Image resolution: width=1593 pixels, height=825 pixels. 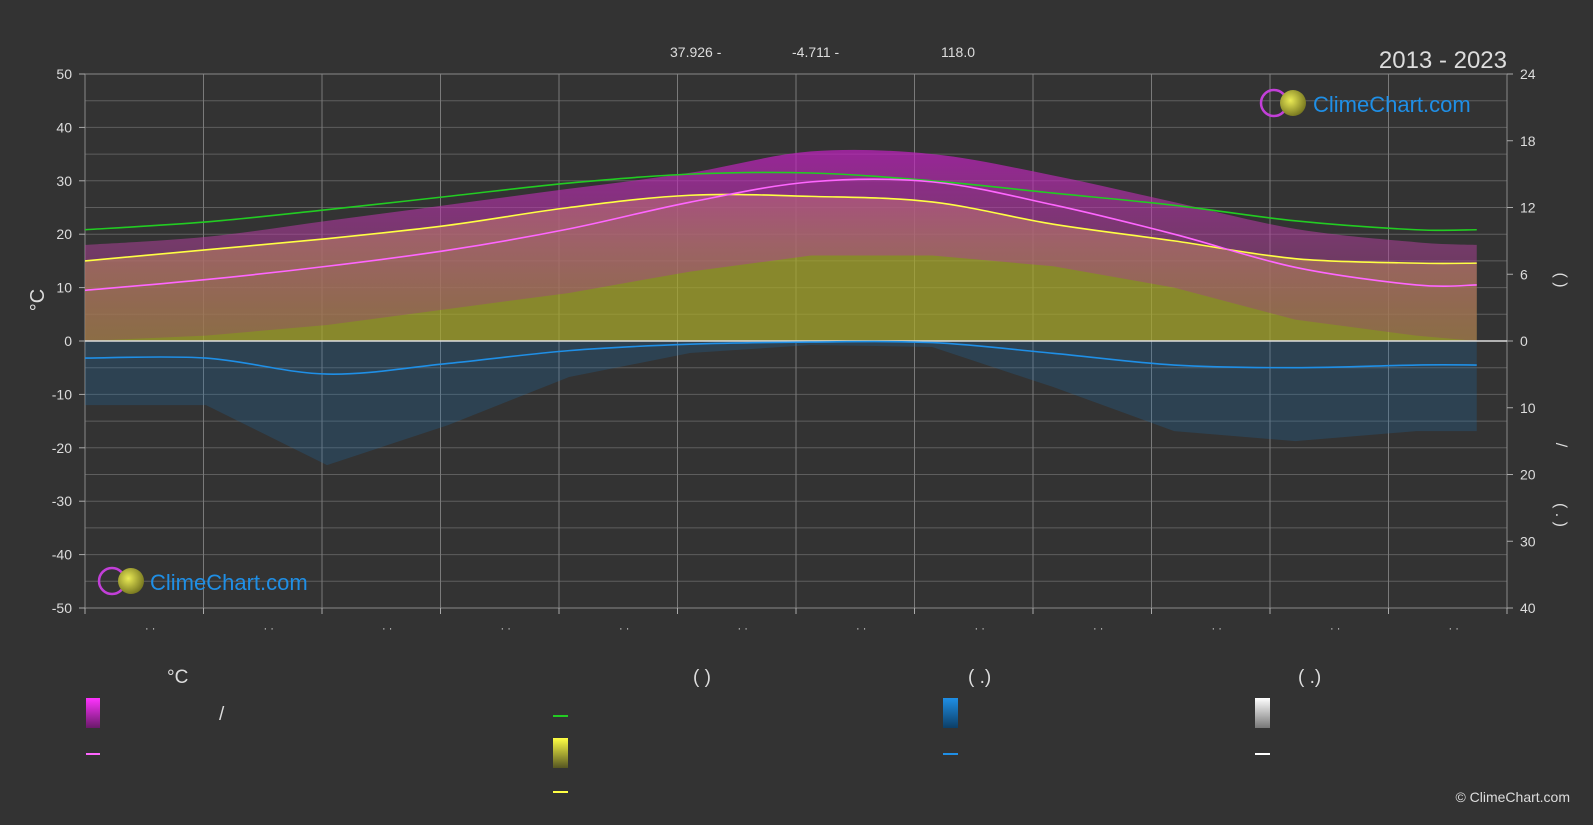 I want to click on copyright-text: © ClimeChart.com, so click(x=1512, y=797).